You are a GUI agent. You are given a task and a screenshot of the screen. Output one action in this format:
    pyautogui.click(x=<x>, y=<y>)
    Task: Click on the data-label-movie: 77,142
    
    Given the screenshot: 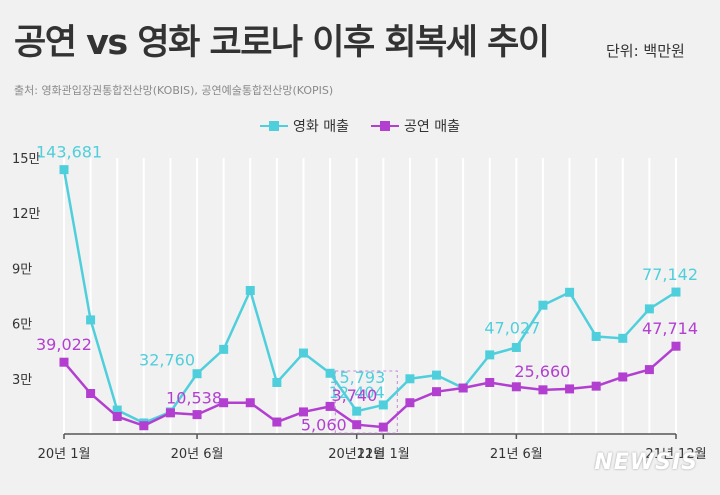 What is the action you would take?
    pyautogui.click(x=670, y=274)
    